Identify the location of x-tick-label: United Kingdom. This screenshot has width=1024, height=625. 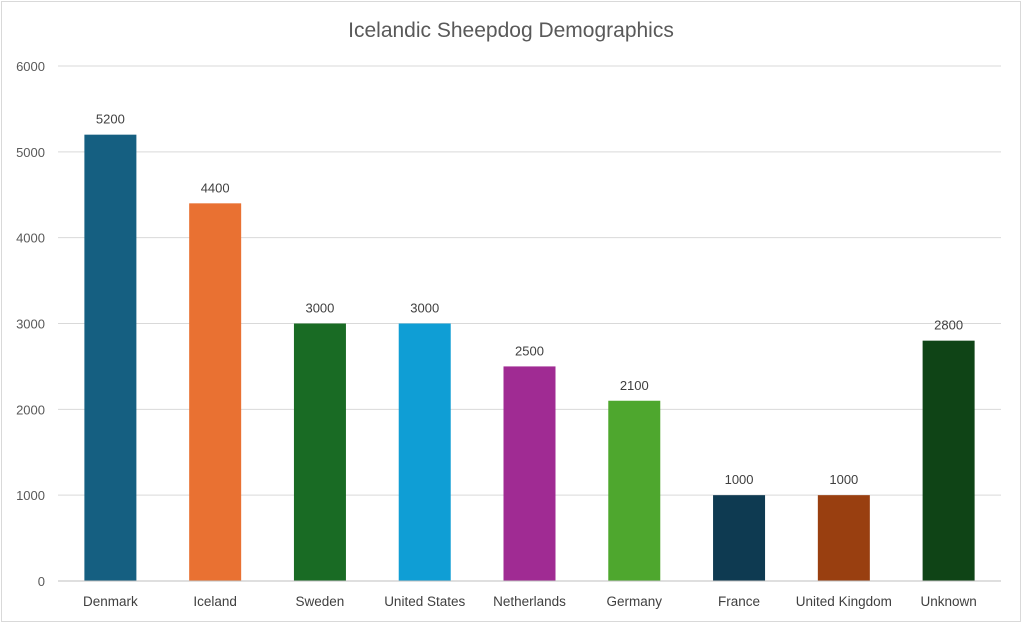
(844, 601).